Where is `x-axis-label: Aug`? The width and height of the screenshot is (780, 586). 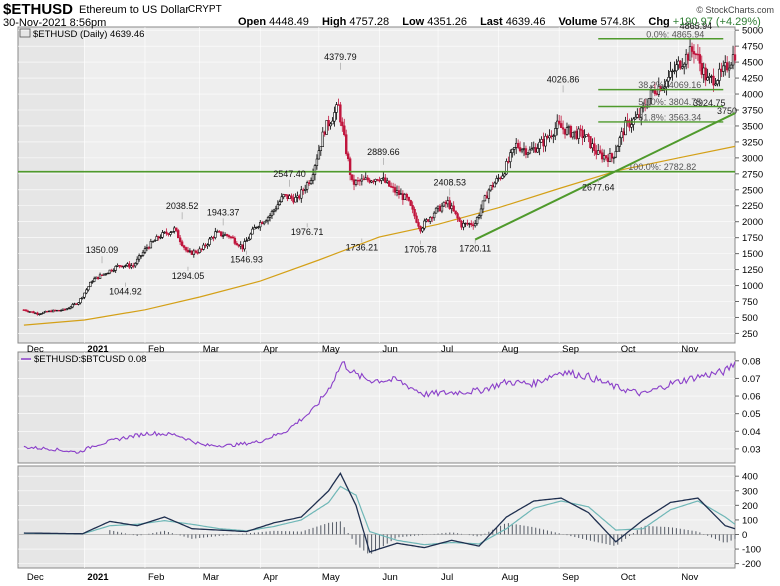
x-axis-label: Aug is located at coordinates (510, 349).